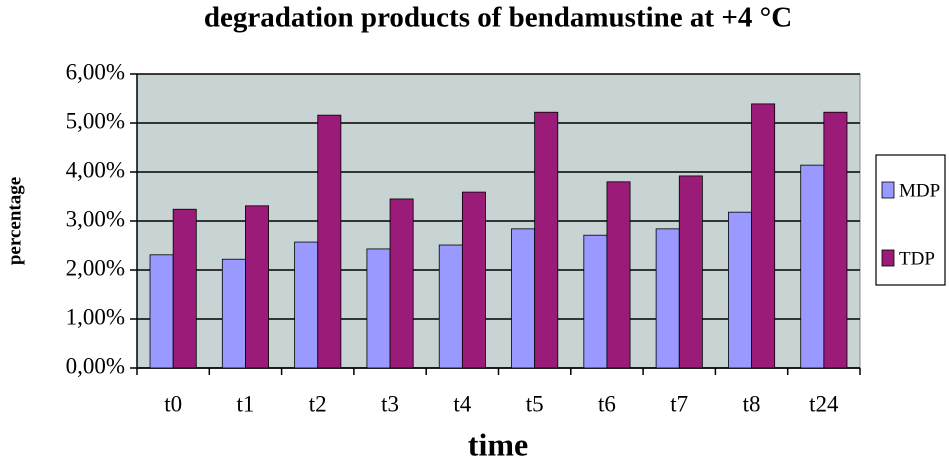 The width and height of the screenshot is (949, 472). Describe the element at coordinates (917, 258) in the screenshot. I see `legend-label: TDP` at that location.